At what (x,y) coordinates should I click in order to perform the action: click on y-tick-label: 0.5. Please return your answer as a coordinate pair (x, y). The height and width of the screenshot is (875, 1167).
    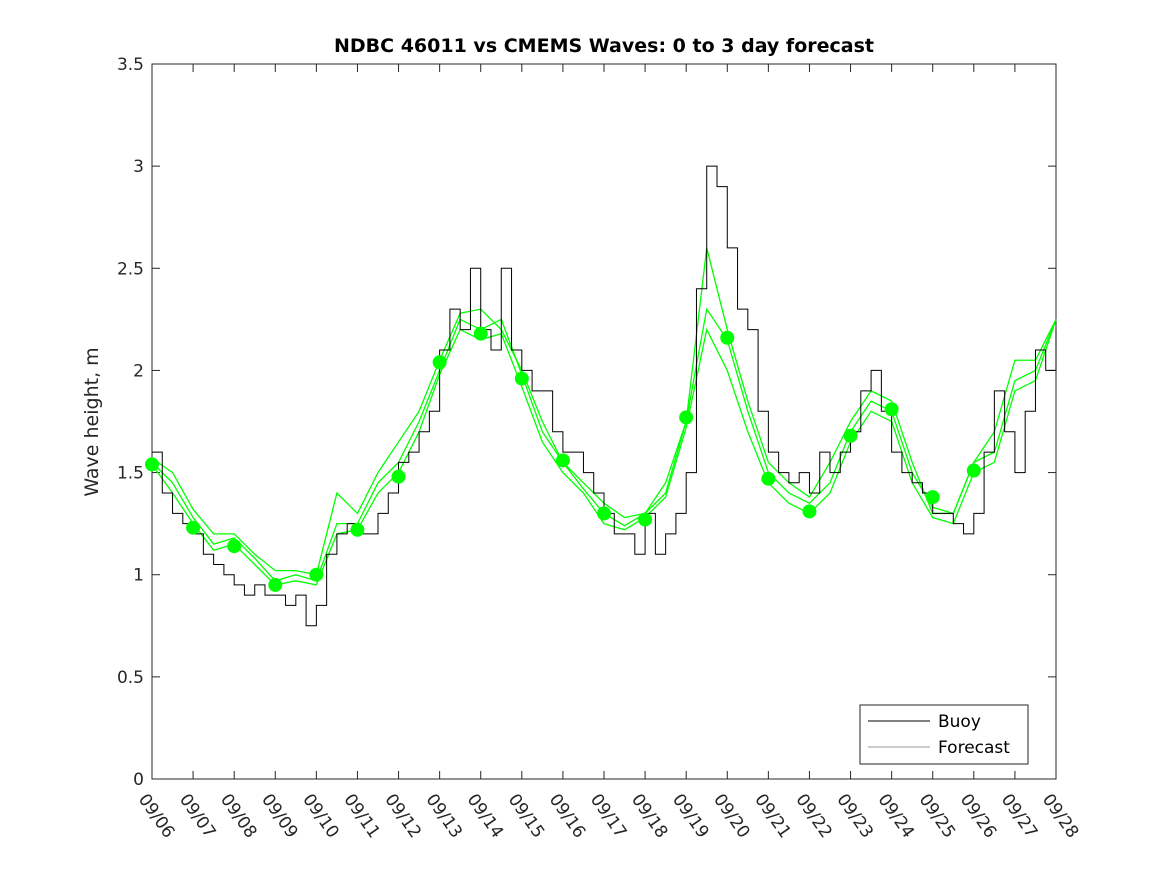
    Looking at the image, I should click on (130, 678).